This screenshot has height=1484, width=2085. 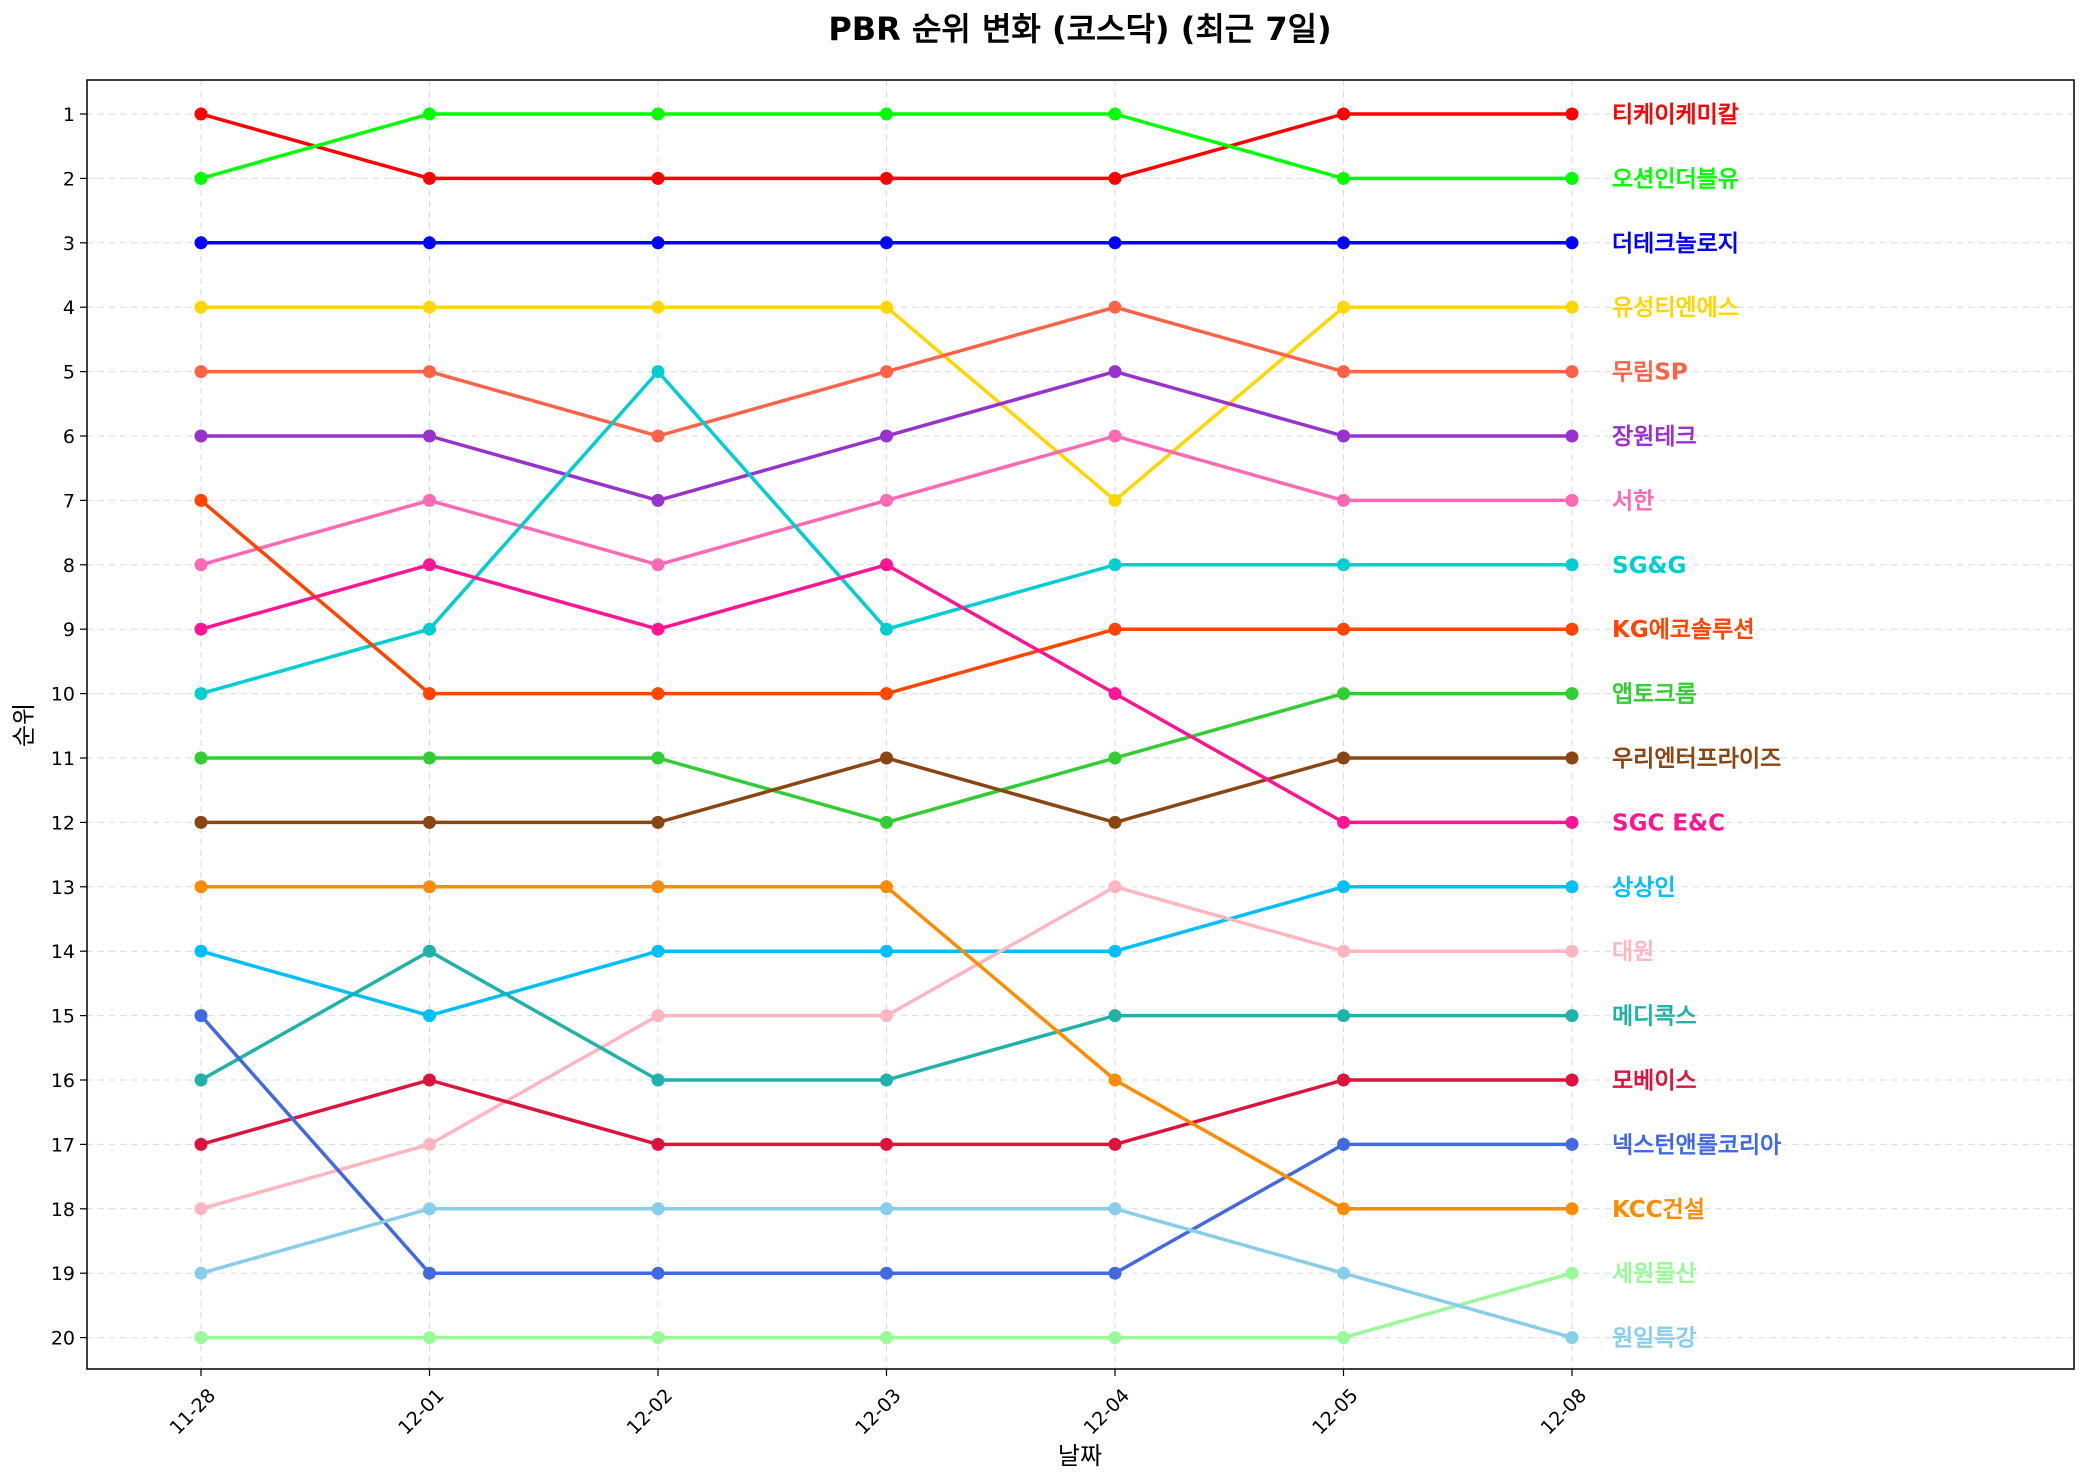 What do you see at coordinates (63, 1081) in the screenshot?
I see `y-tick-label: 16` at bounding box center [63, 1081].